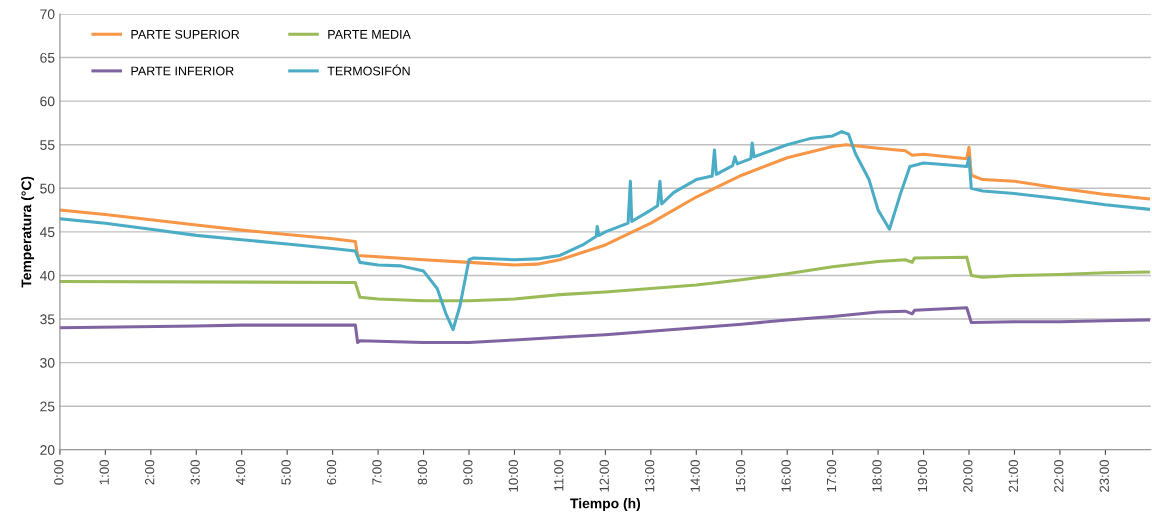 The width and height of the screenshot is (1152, 517). Describe the element at coordinates (47, 406) in the screenshot. I see `y-tick-label: 25` at that location.